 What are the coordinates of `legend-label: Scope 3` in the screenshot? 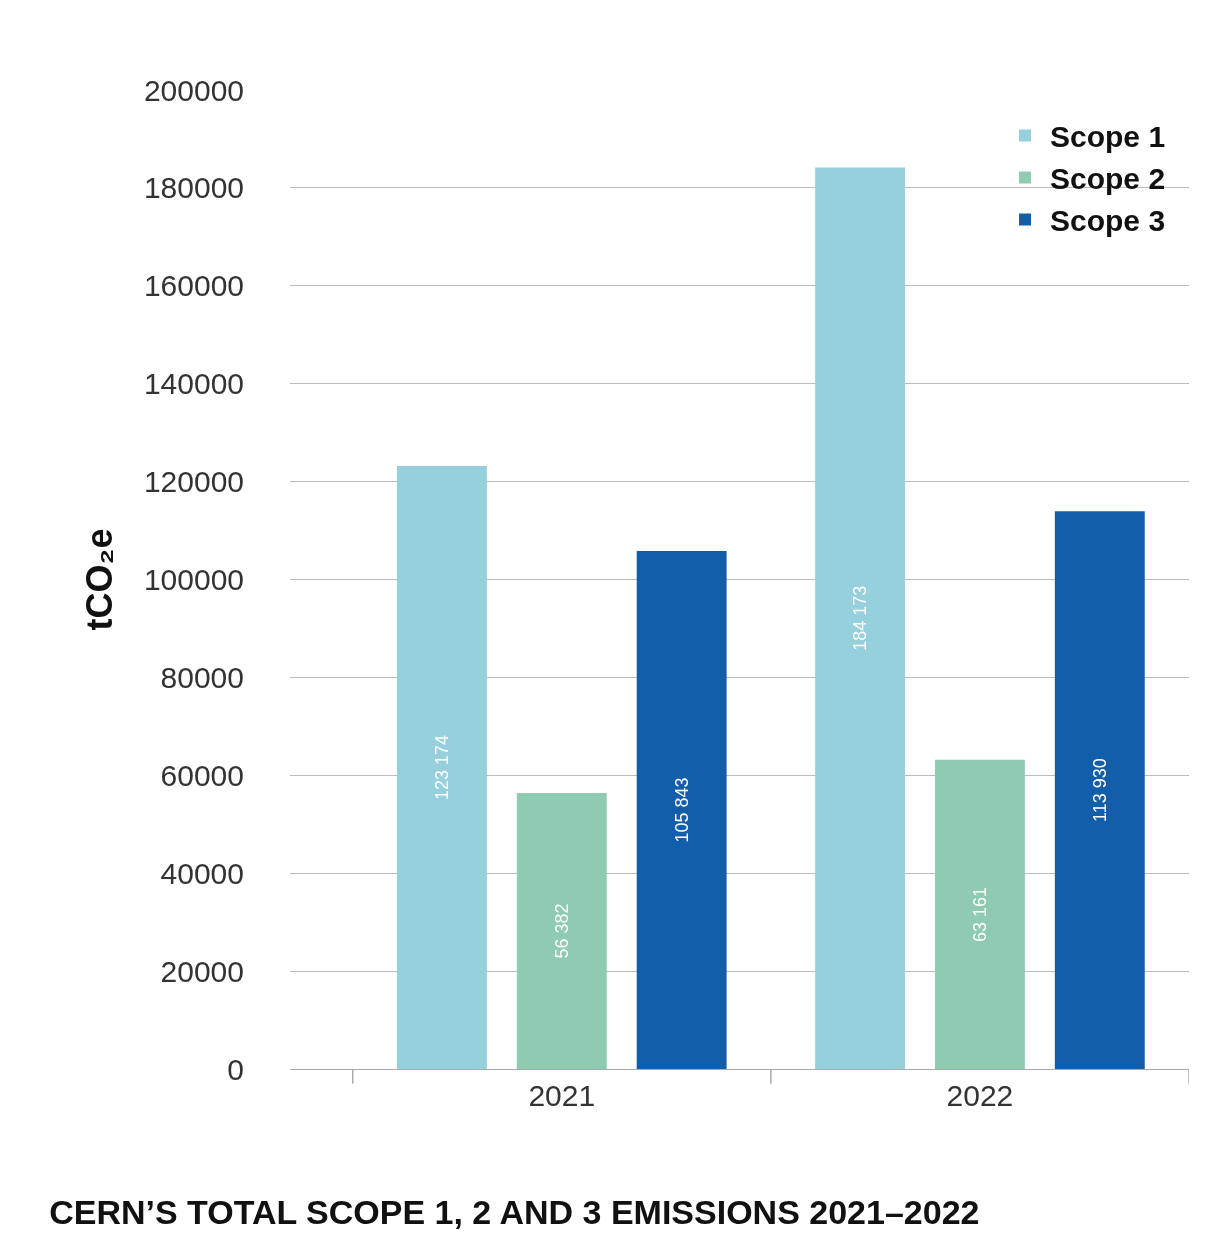 It's located at (1108, 221).